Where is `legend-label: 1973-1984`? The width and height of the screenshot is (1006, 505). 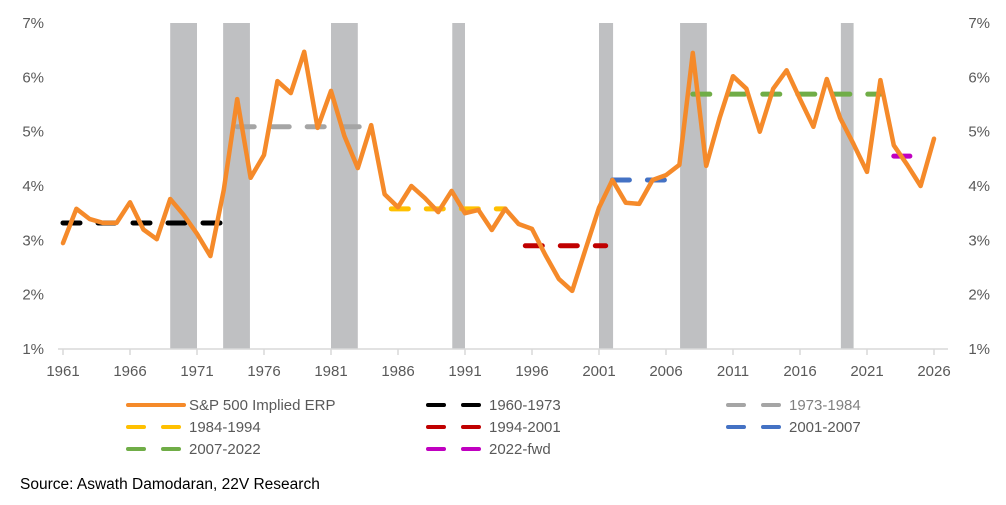
legend-label: 1973-1984 is located at coordinates (825, 405).